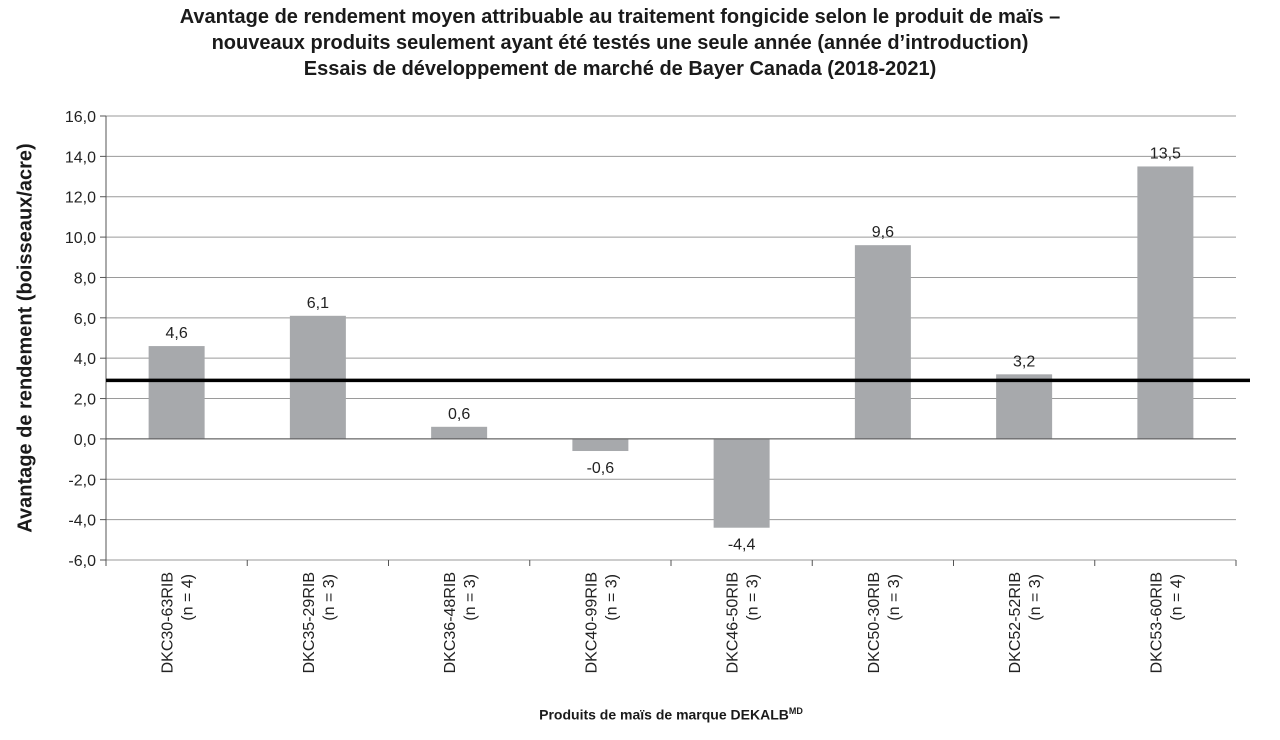 The height and width of the screenshot is (740, 1280). What do you see at coordinates (601, 622) in the screenshot?
I see `x-category-label: DKC40-99RIB (n = 3)` at bounding box center [601, 622].